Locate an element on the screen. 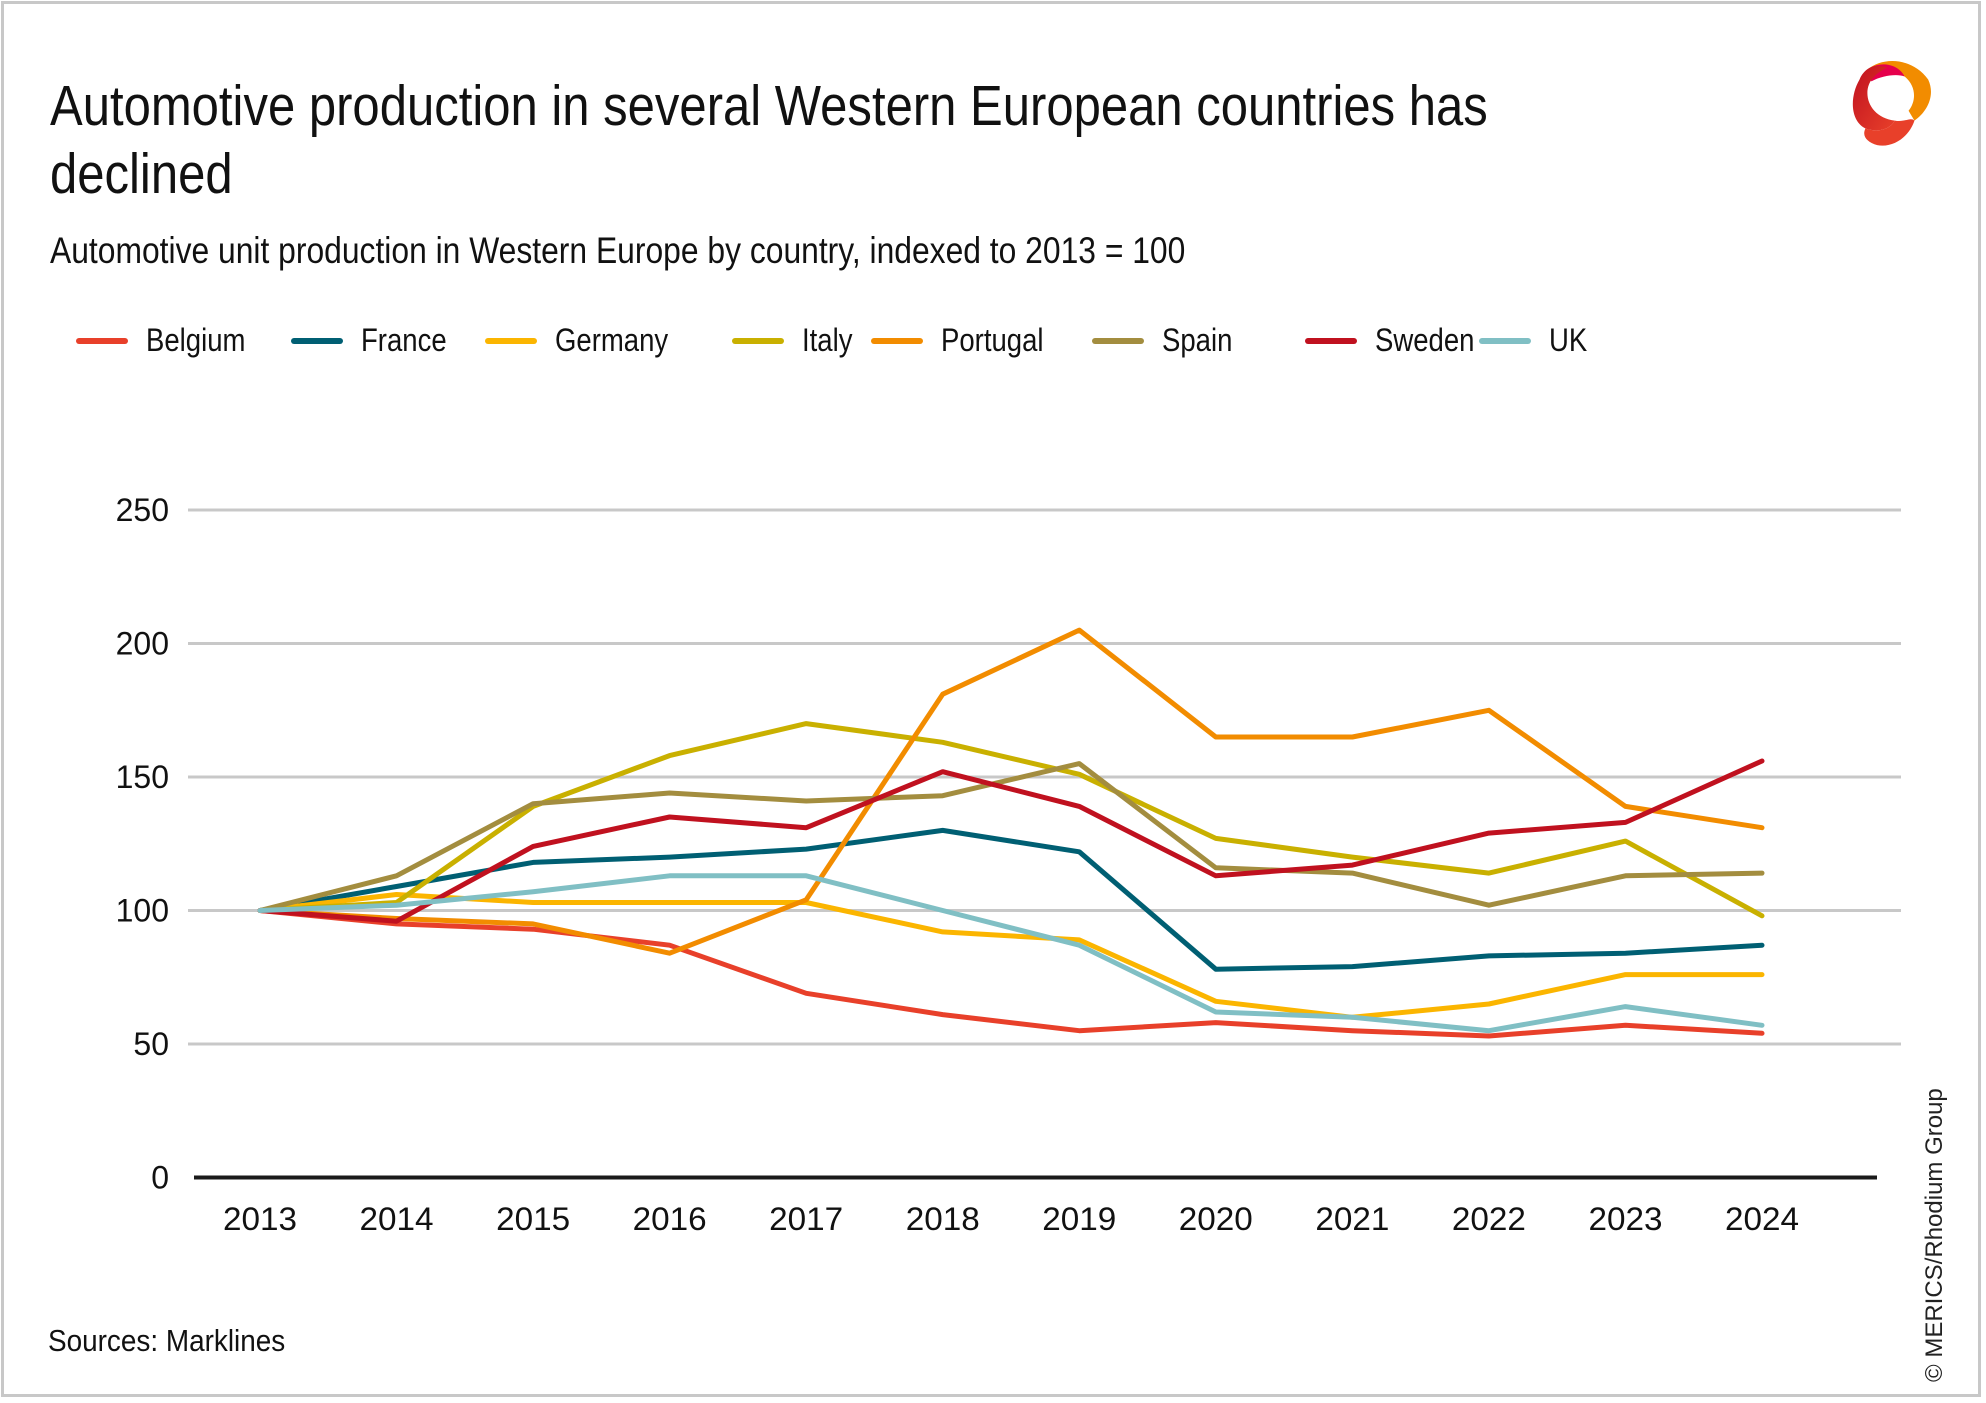 The width and height of the screenshot is (1986, 1403). y-tick-label: 200 is located at coordinates (142, 644).